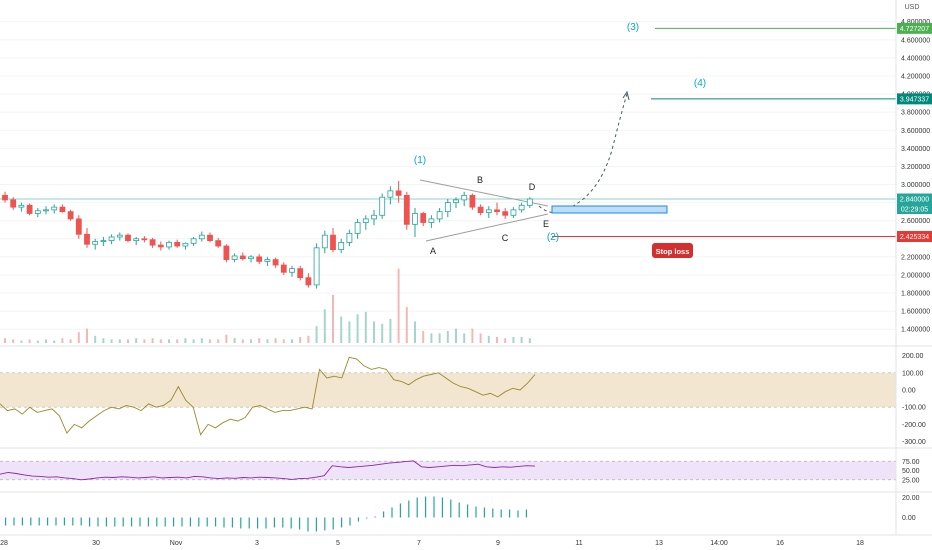 The image size is (932, 550). I want to click on price-tick-label: 3.400000, so click(915, 149).